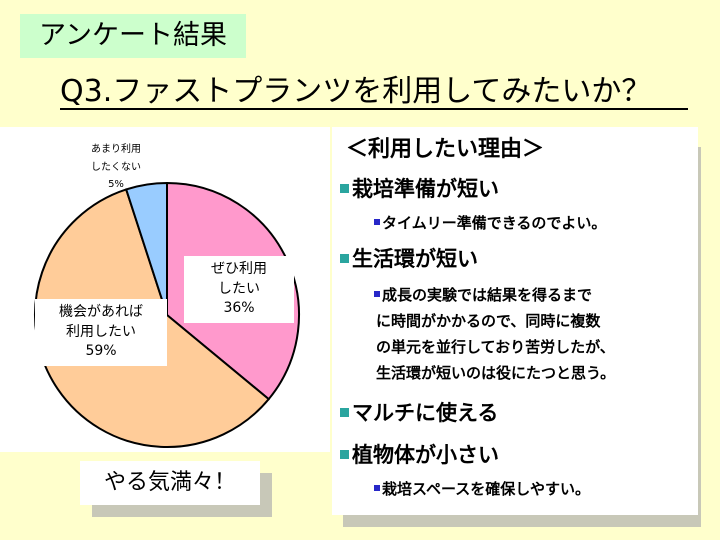 The width and height of the screenshot is (720, 540). I want to click on slice-label-definitely-line1: ぜひ利用, so click(239, 269).